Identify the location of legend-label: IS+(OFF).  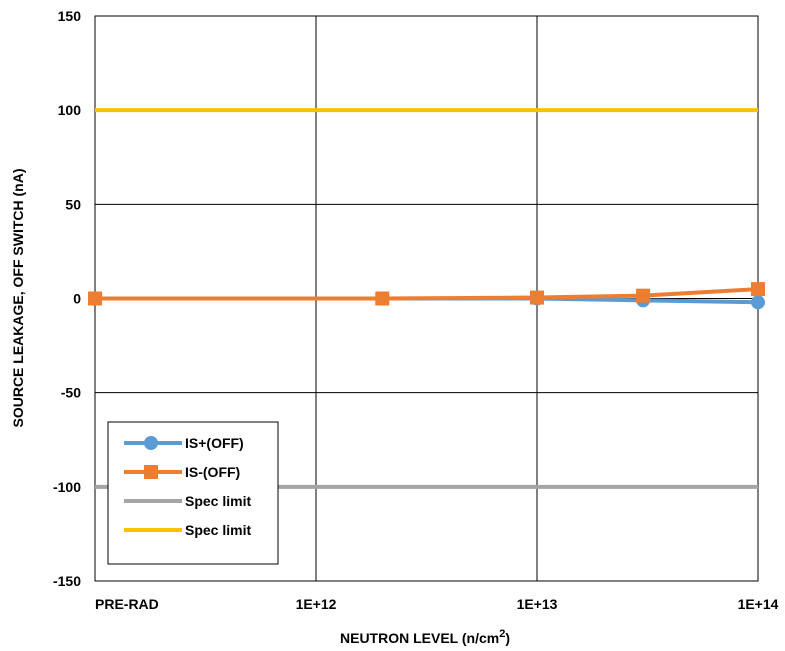
(214, 443).